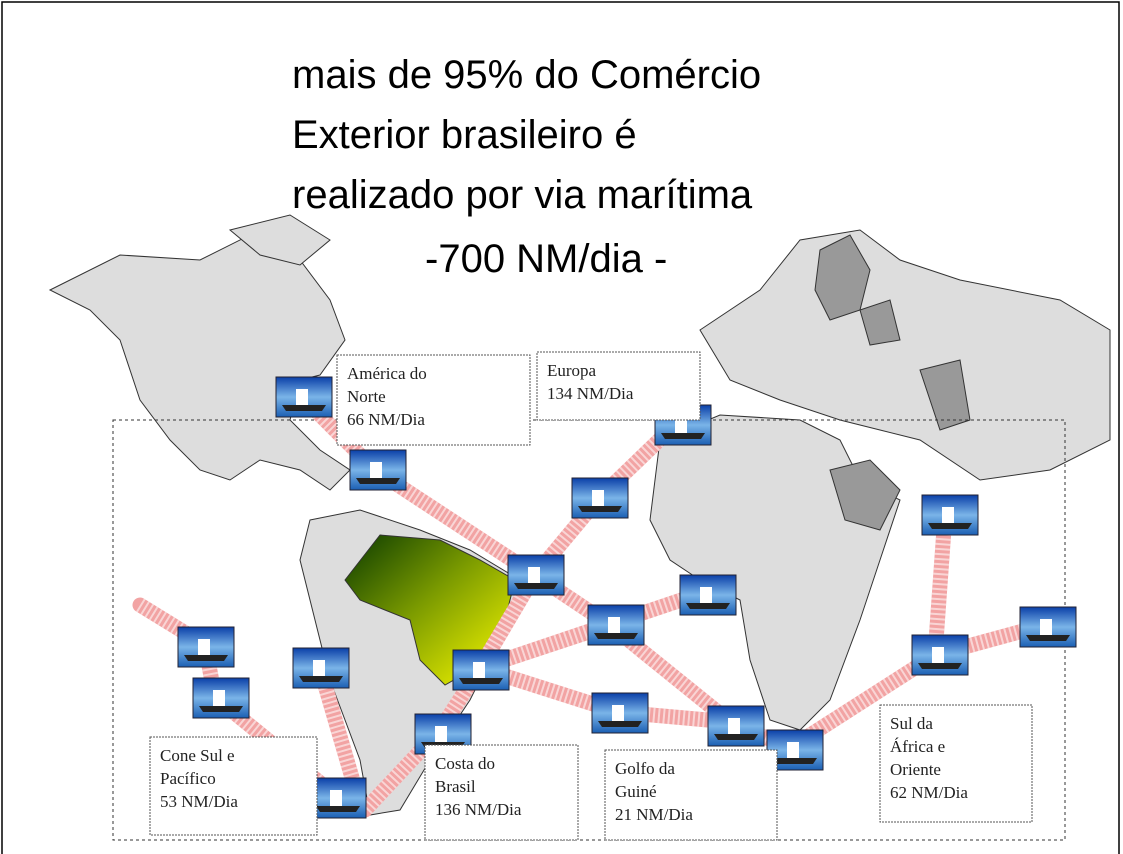  Describe the element at coordinates (929, 792) in the screenshot. I see `label-line: 62 NM/Dia` at that location.